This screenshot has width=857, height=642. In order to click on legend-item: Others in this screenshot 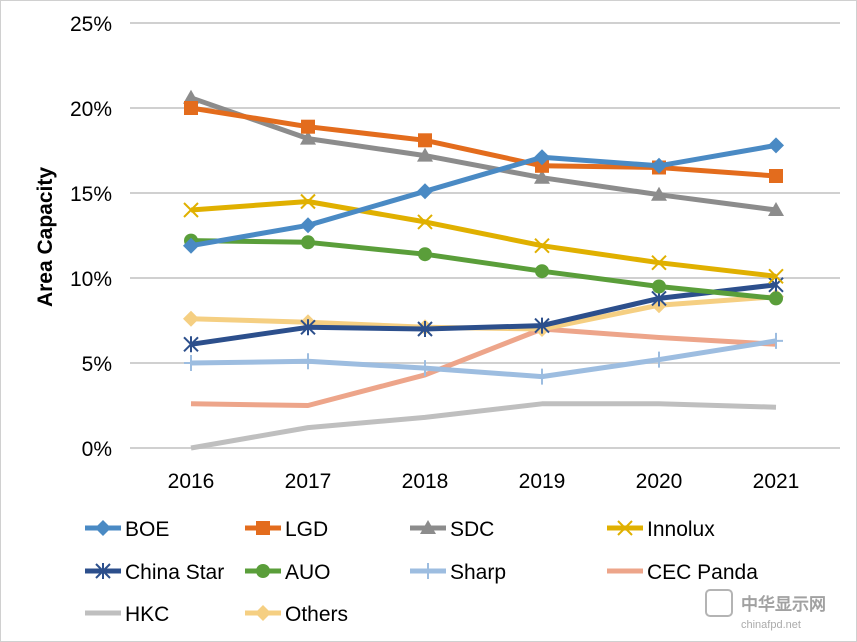, I will do `click(296, 614)`.